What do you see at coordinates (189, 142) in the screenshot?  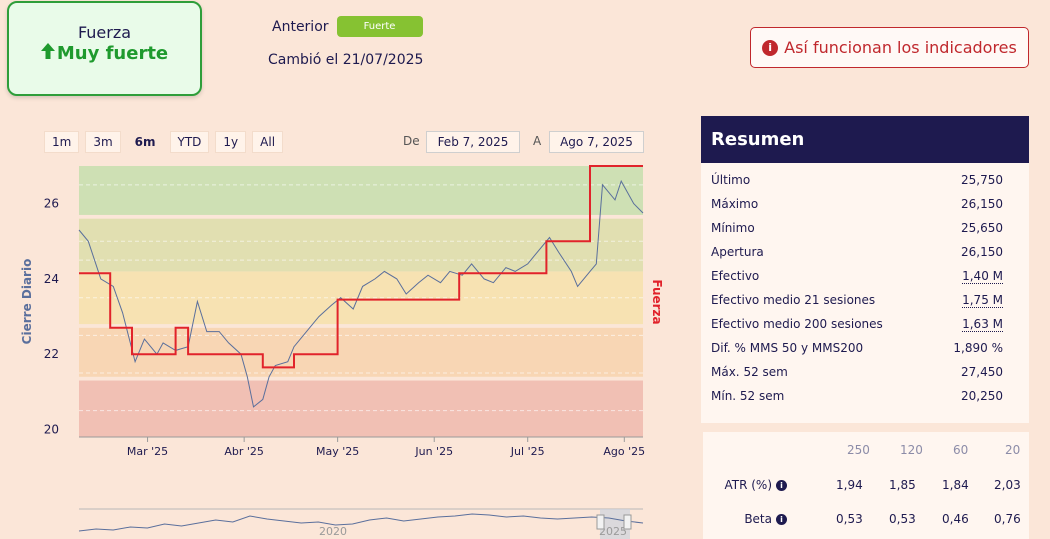 I see `range-button-ytd: YTD` at bounding box center [189, 142].